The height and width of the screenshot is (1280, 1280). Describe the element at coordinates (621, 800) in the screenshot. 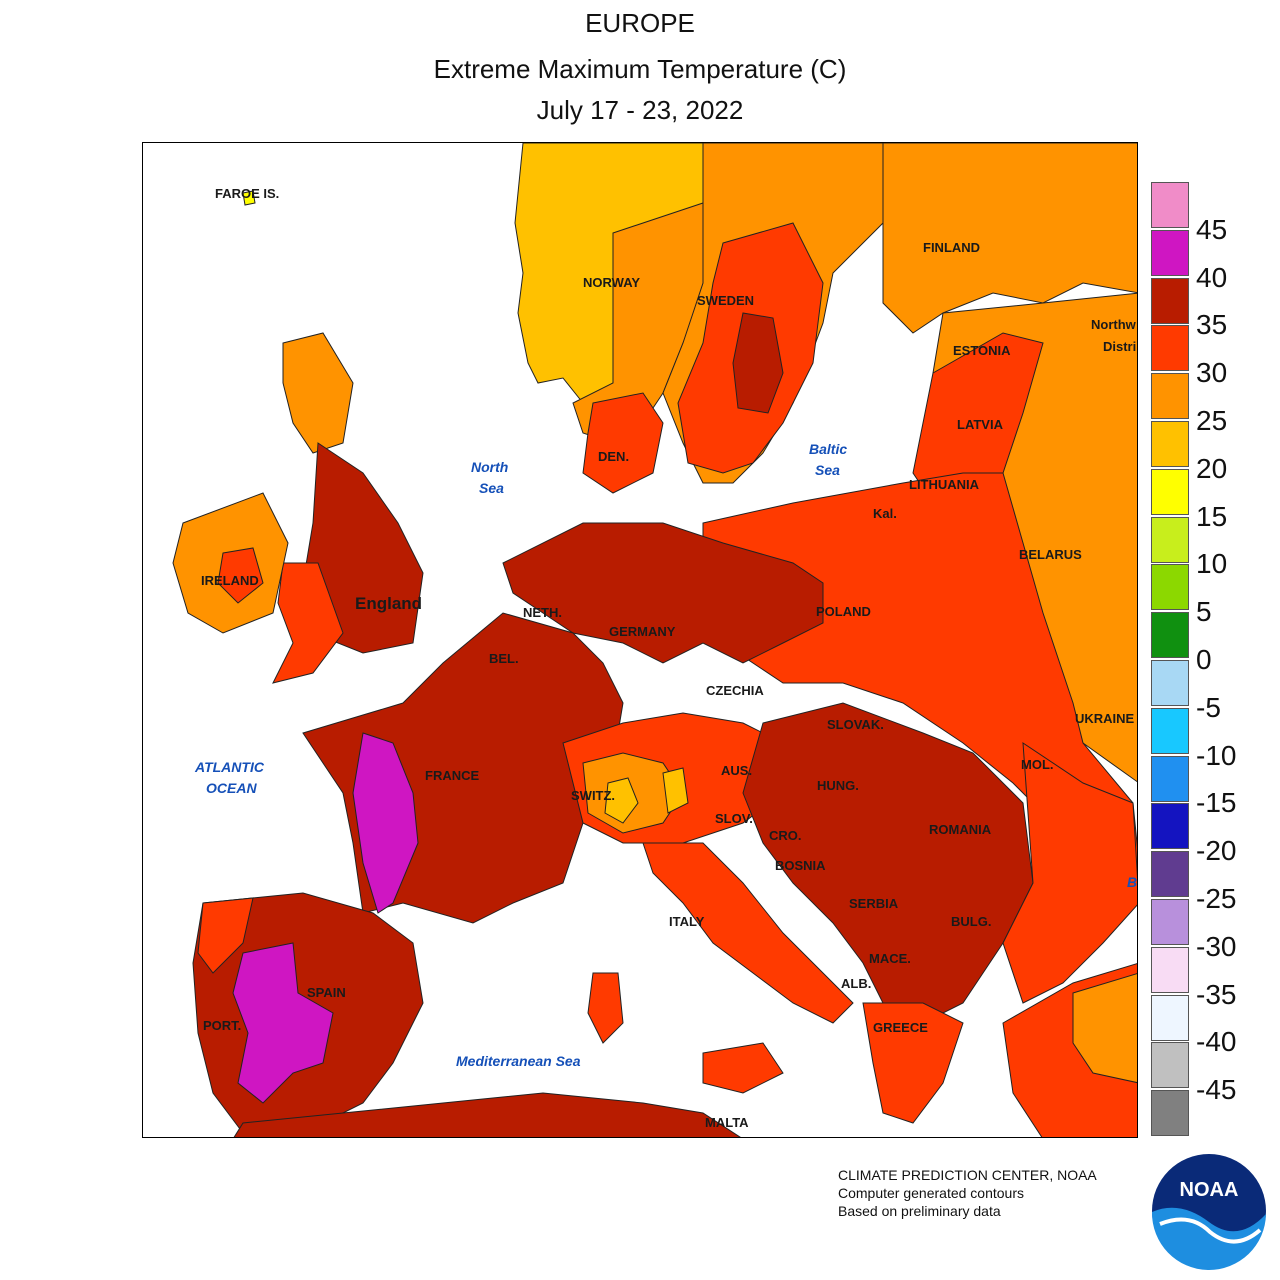

I see `region-alps-coolest` at that location.